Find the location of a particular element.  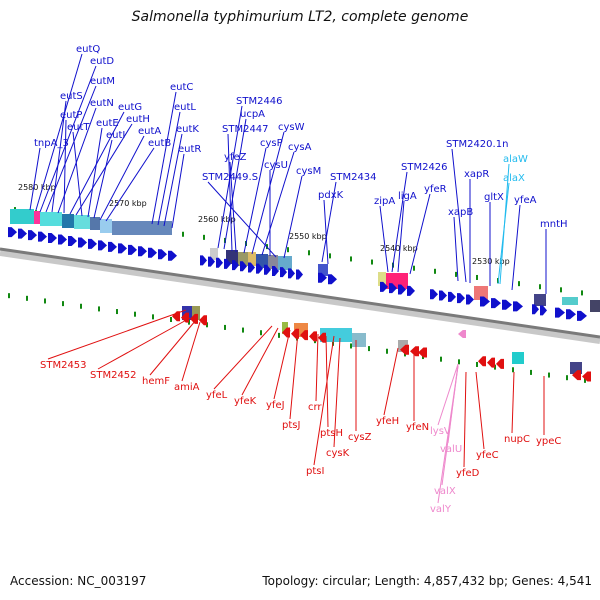

kbp-label: 2570 kbp is located at coordinates (128, 203).